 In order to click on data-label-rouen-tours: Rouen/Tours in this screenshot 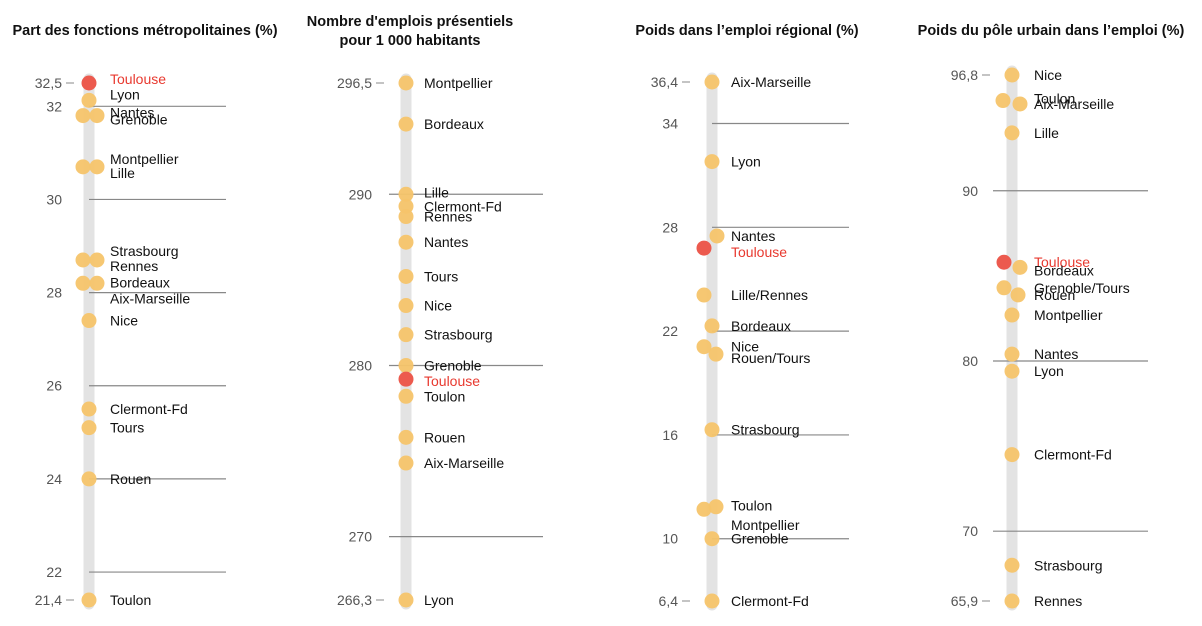, I will do `click(770, 358)`.